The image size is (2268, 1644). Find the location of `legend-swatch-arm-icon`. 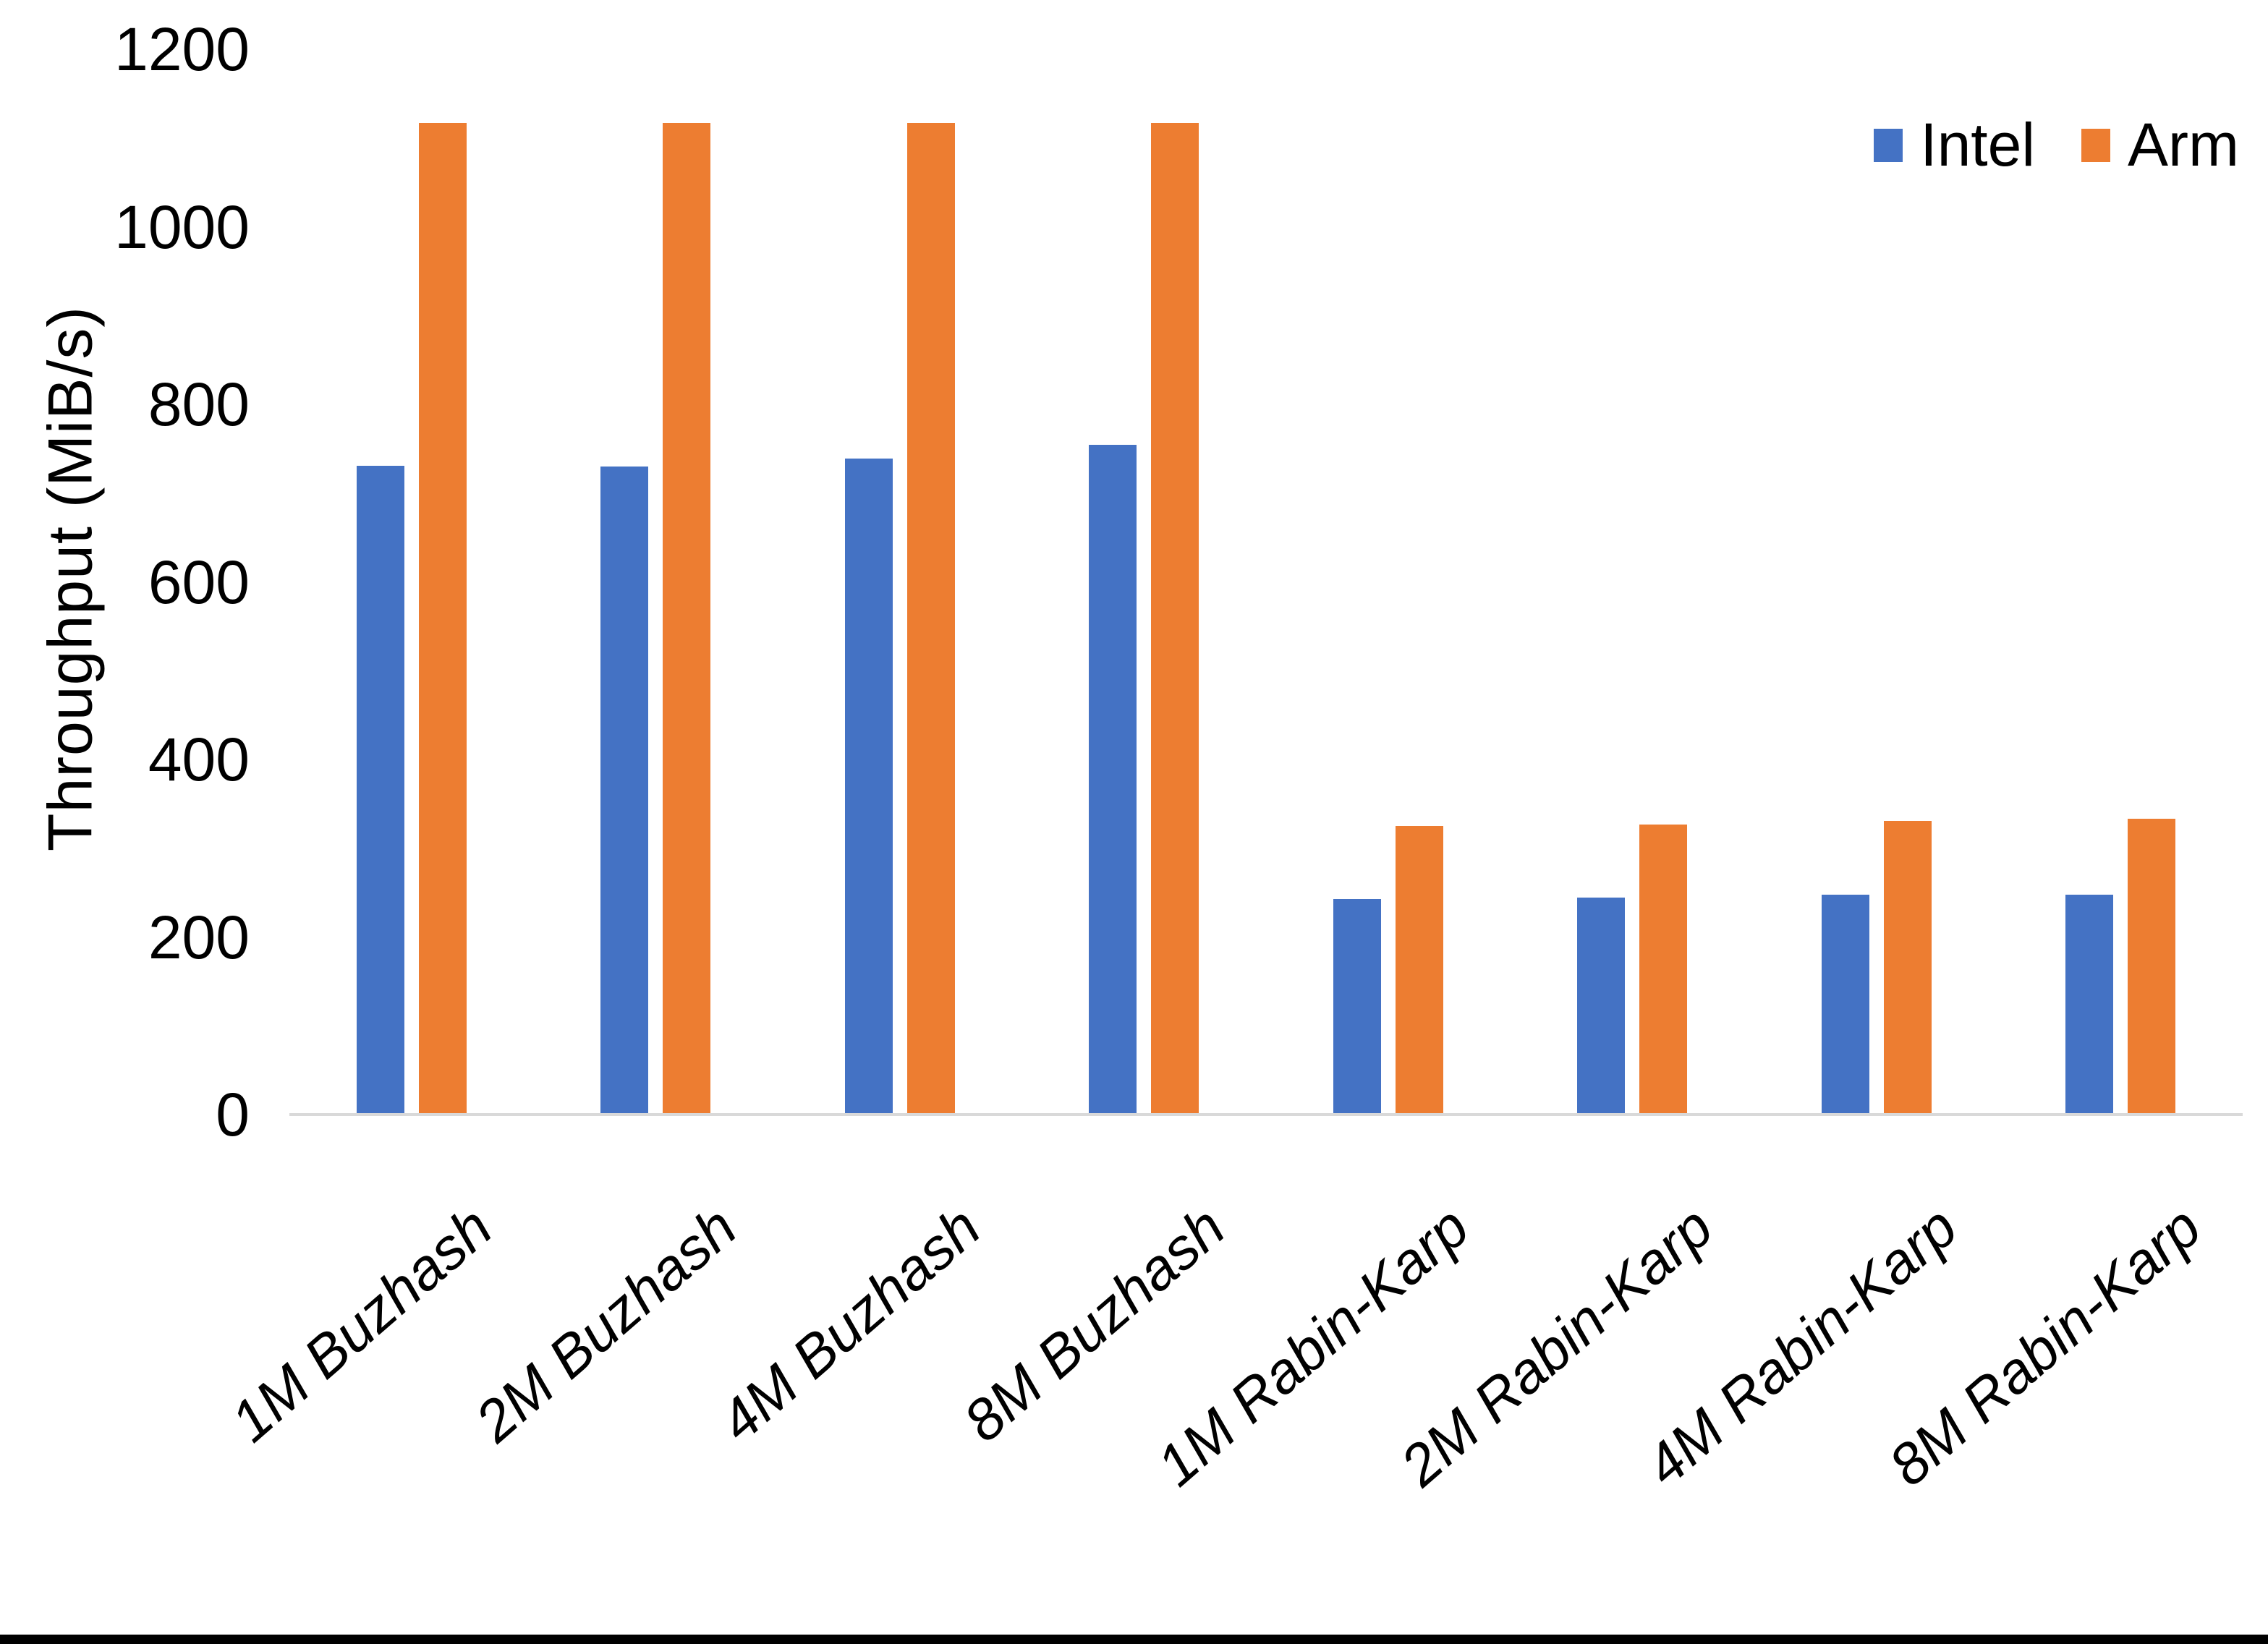

legend-swatch-arm-icon is located at coordinates (2096, 145).